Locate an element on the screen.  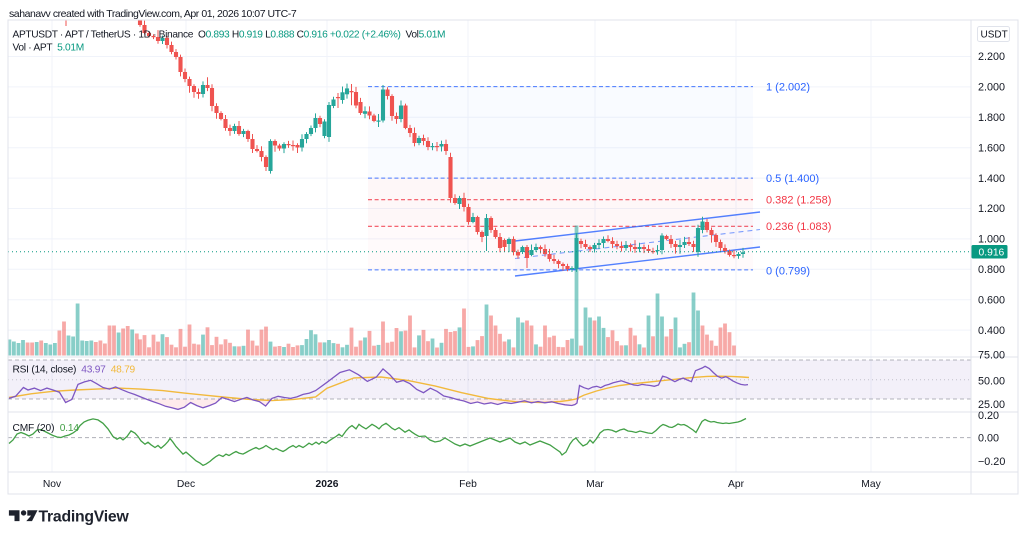
svg-text: 0.00 is located at coordinates (988, 439).